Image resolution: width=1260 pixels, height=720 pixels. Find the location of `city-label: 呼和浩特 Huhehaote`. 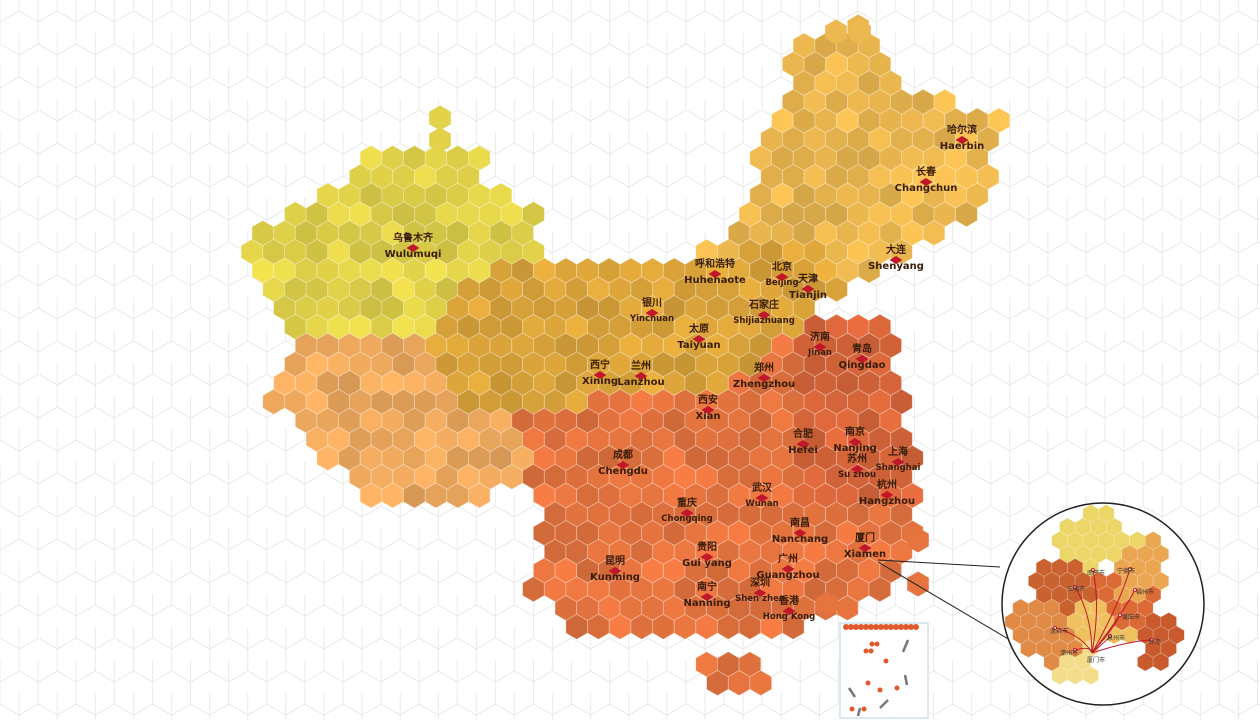

city-label: 呼和浩特 Huhehaote is located at coordinates (715, 273).